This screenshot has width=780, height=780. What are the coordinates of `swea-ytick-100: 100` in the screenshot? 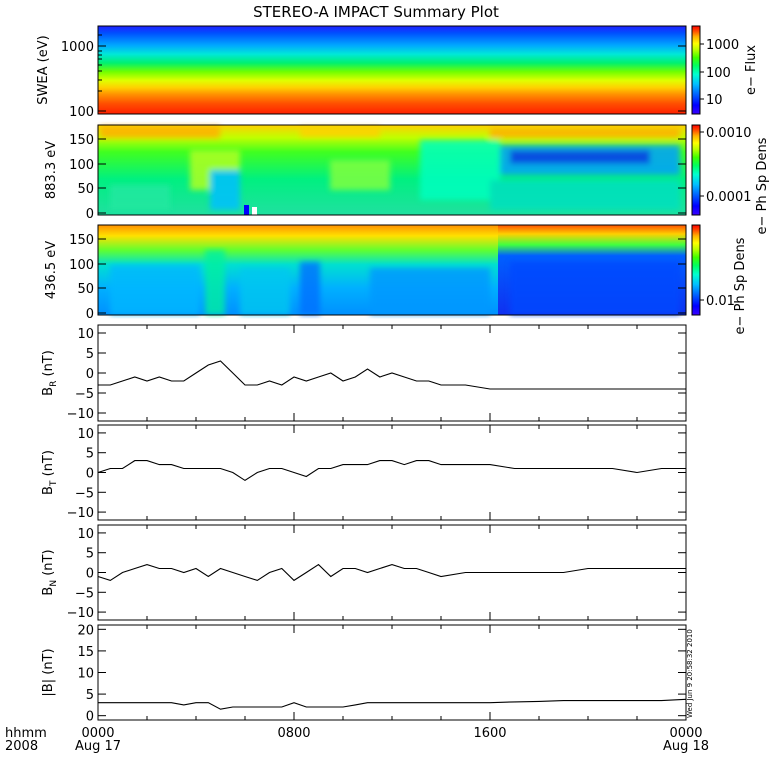 It's located at (81, 112).